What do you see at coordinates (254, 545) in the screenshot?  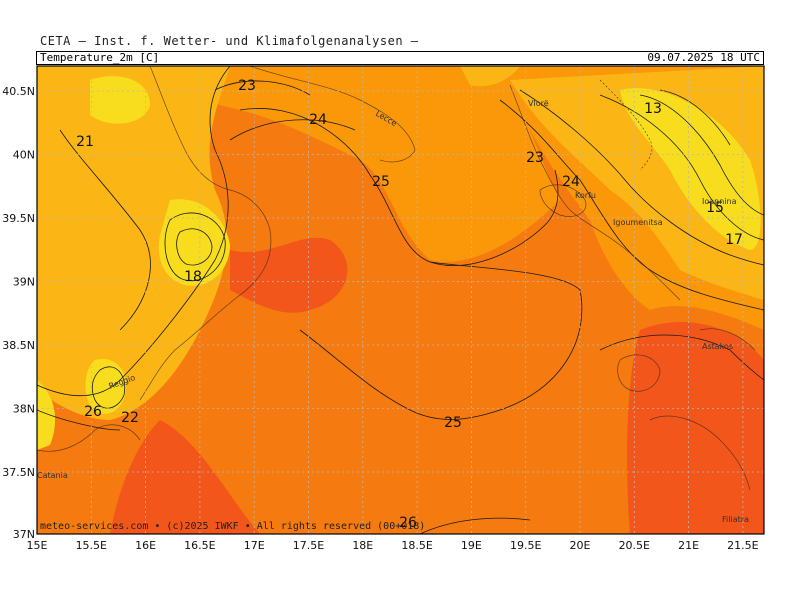 I see `longitude-tick-label: 17E` at bounding box center [254, 545].